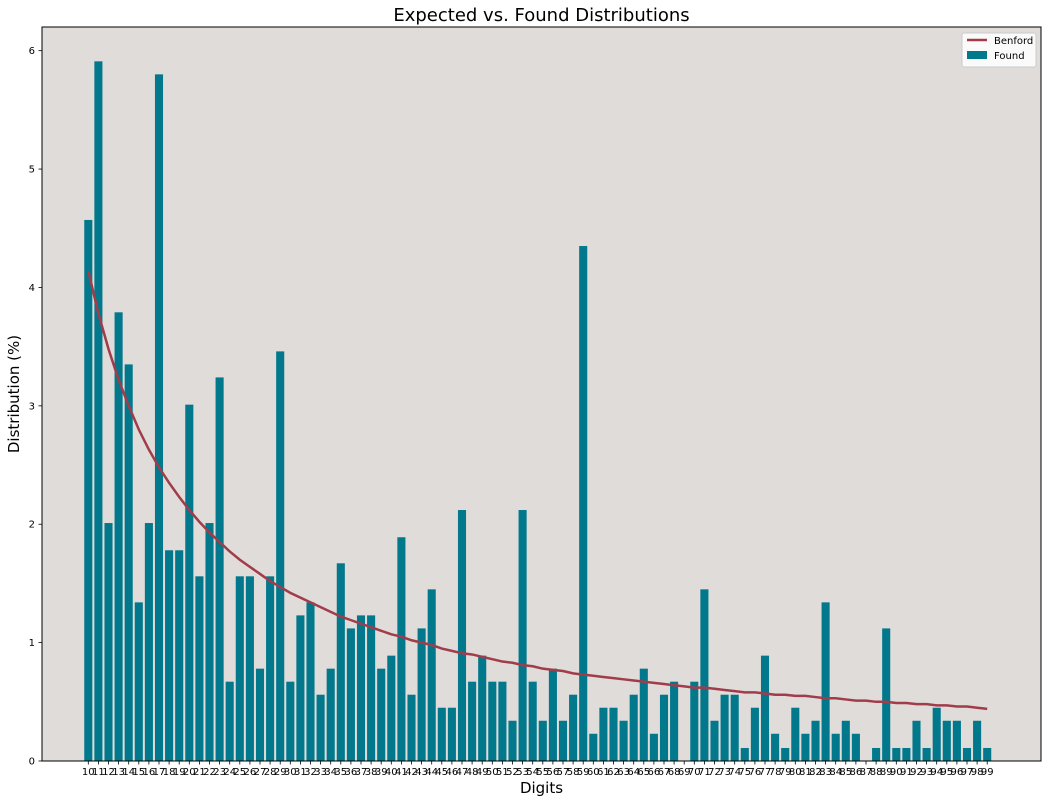  I want to click on x-tick-label-34: 34, so click(330, 772).